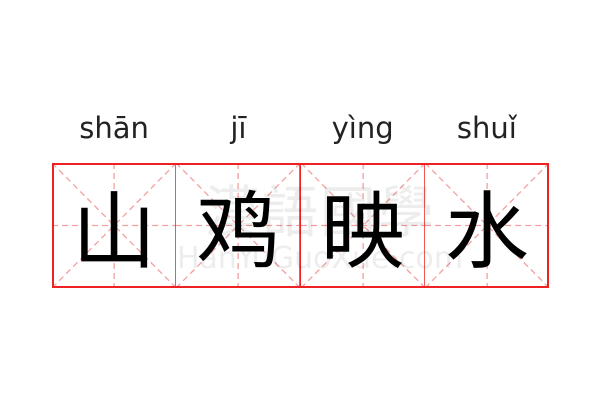 The height and width of the screenshot is (400, 600). What do you see at coordinates (300, 128) in the screenshot?
I see `pinyin-row: shān jī yìng shuǐ` at bounding box center [300, 128].